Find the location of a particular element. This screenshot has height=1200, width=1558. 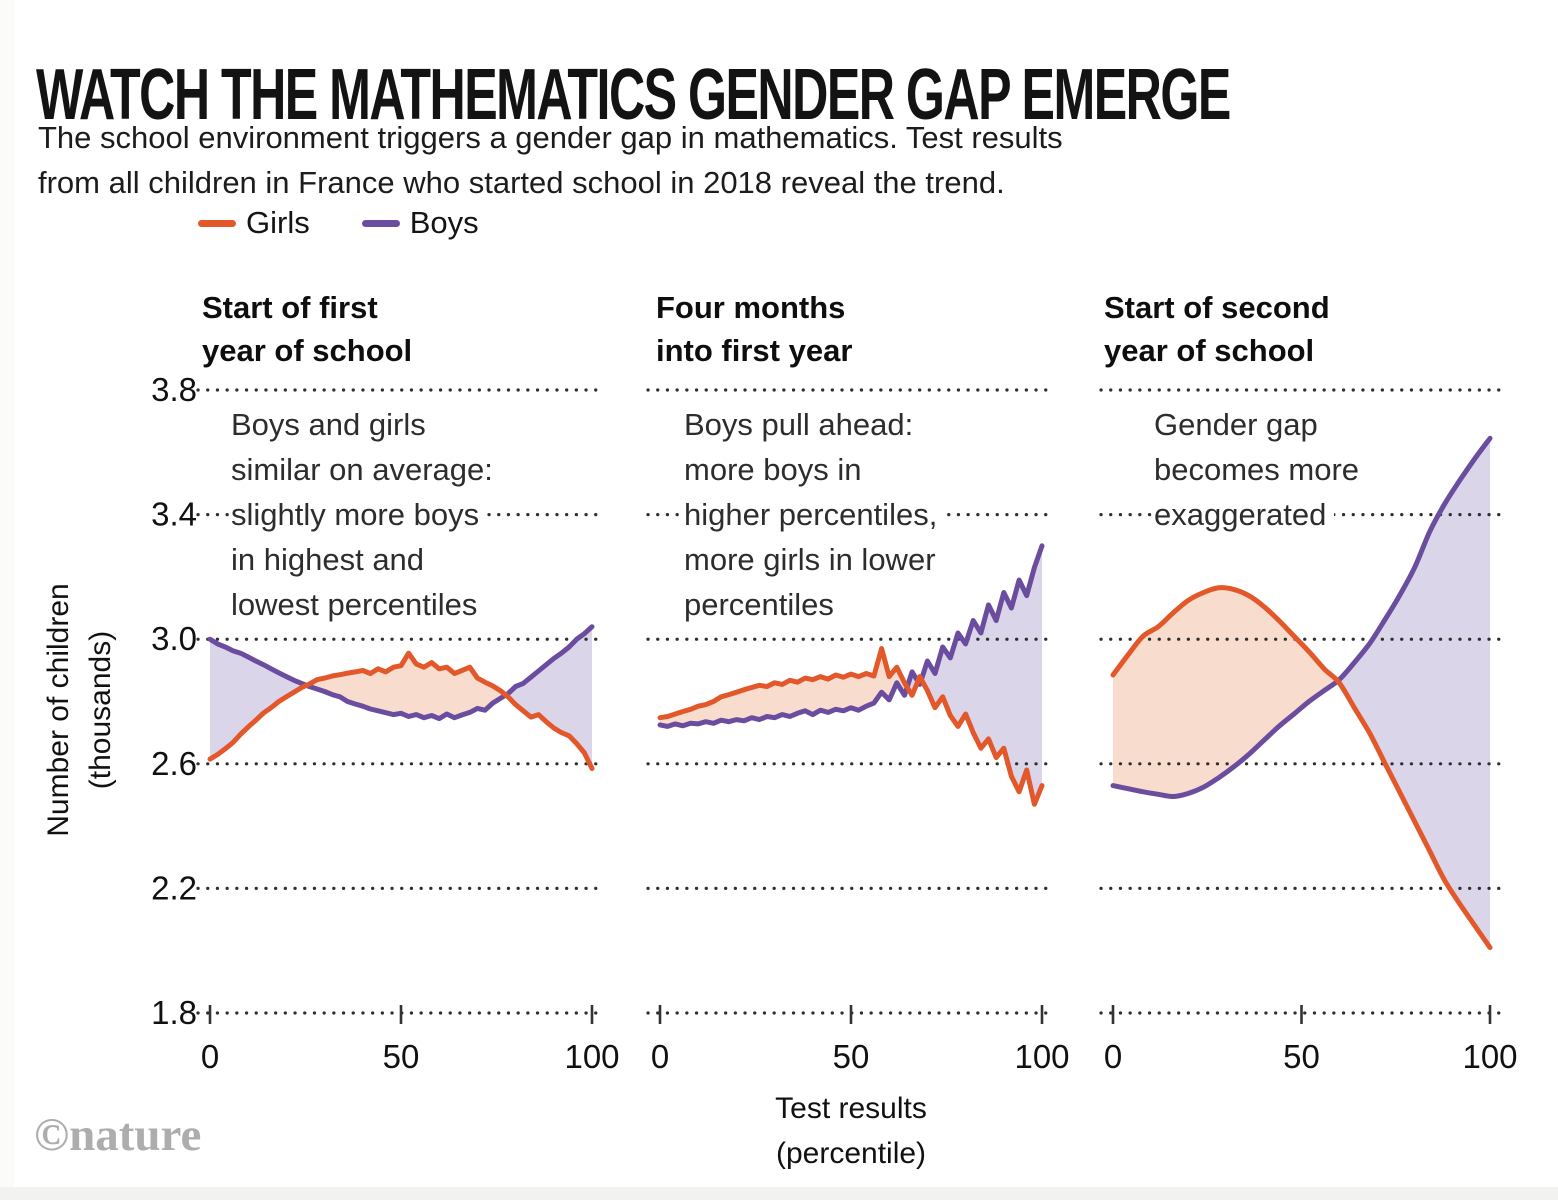

nature-logo: ©nature is located at coordinates (118, 1135).